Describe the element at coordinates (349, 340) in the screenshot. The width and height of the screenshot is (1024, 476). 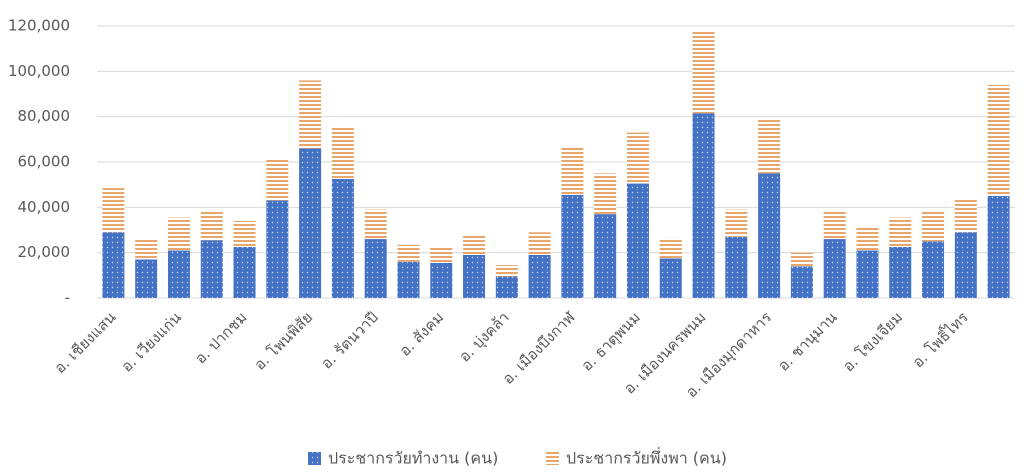
I see `x-tick-label: อ. รัตนวาปี` at that location.